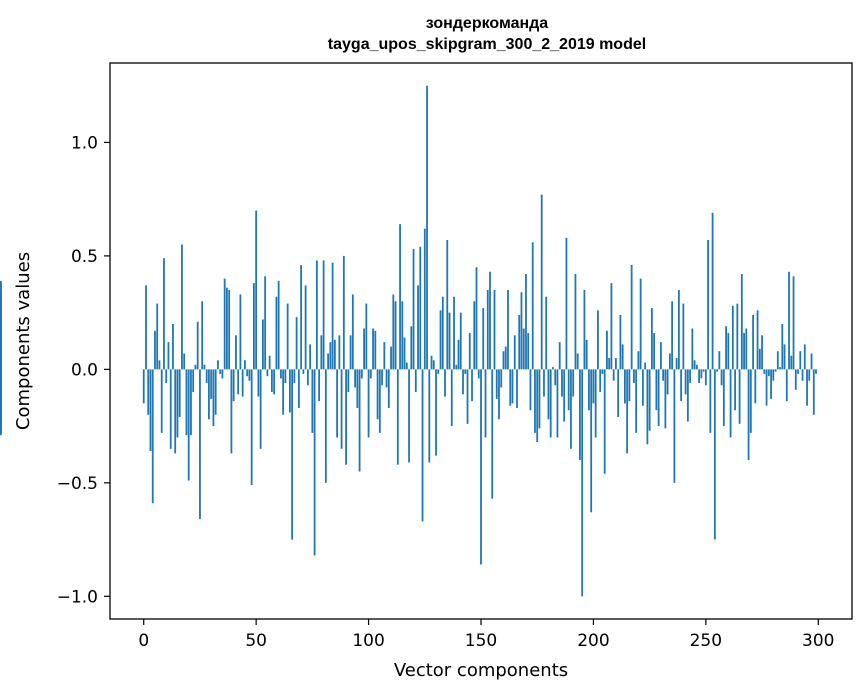 The width and height of the screenshot is (867, 696). I want to click on x-tick-label: 250, so click(706, 641).